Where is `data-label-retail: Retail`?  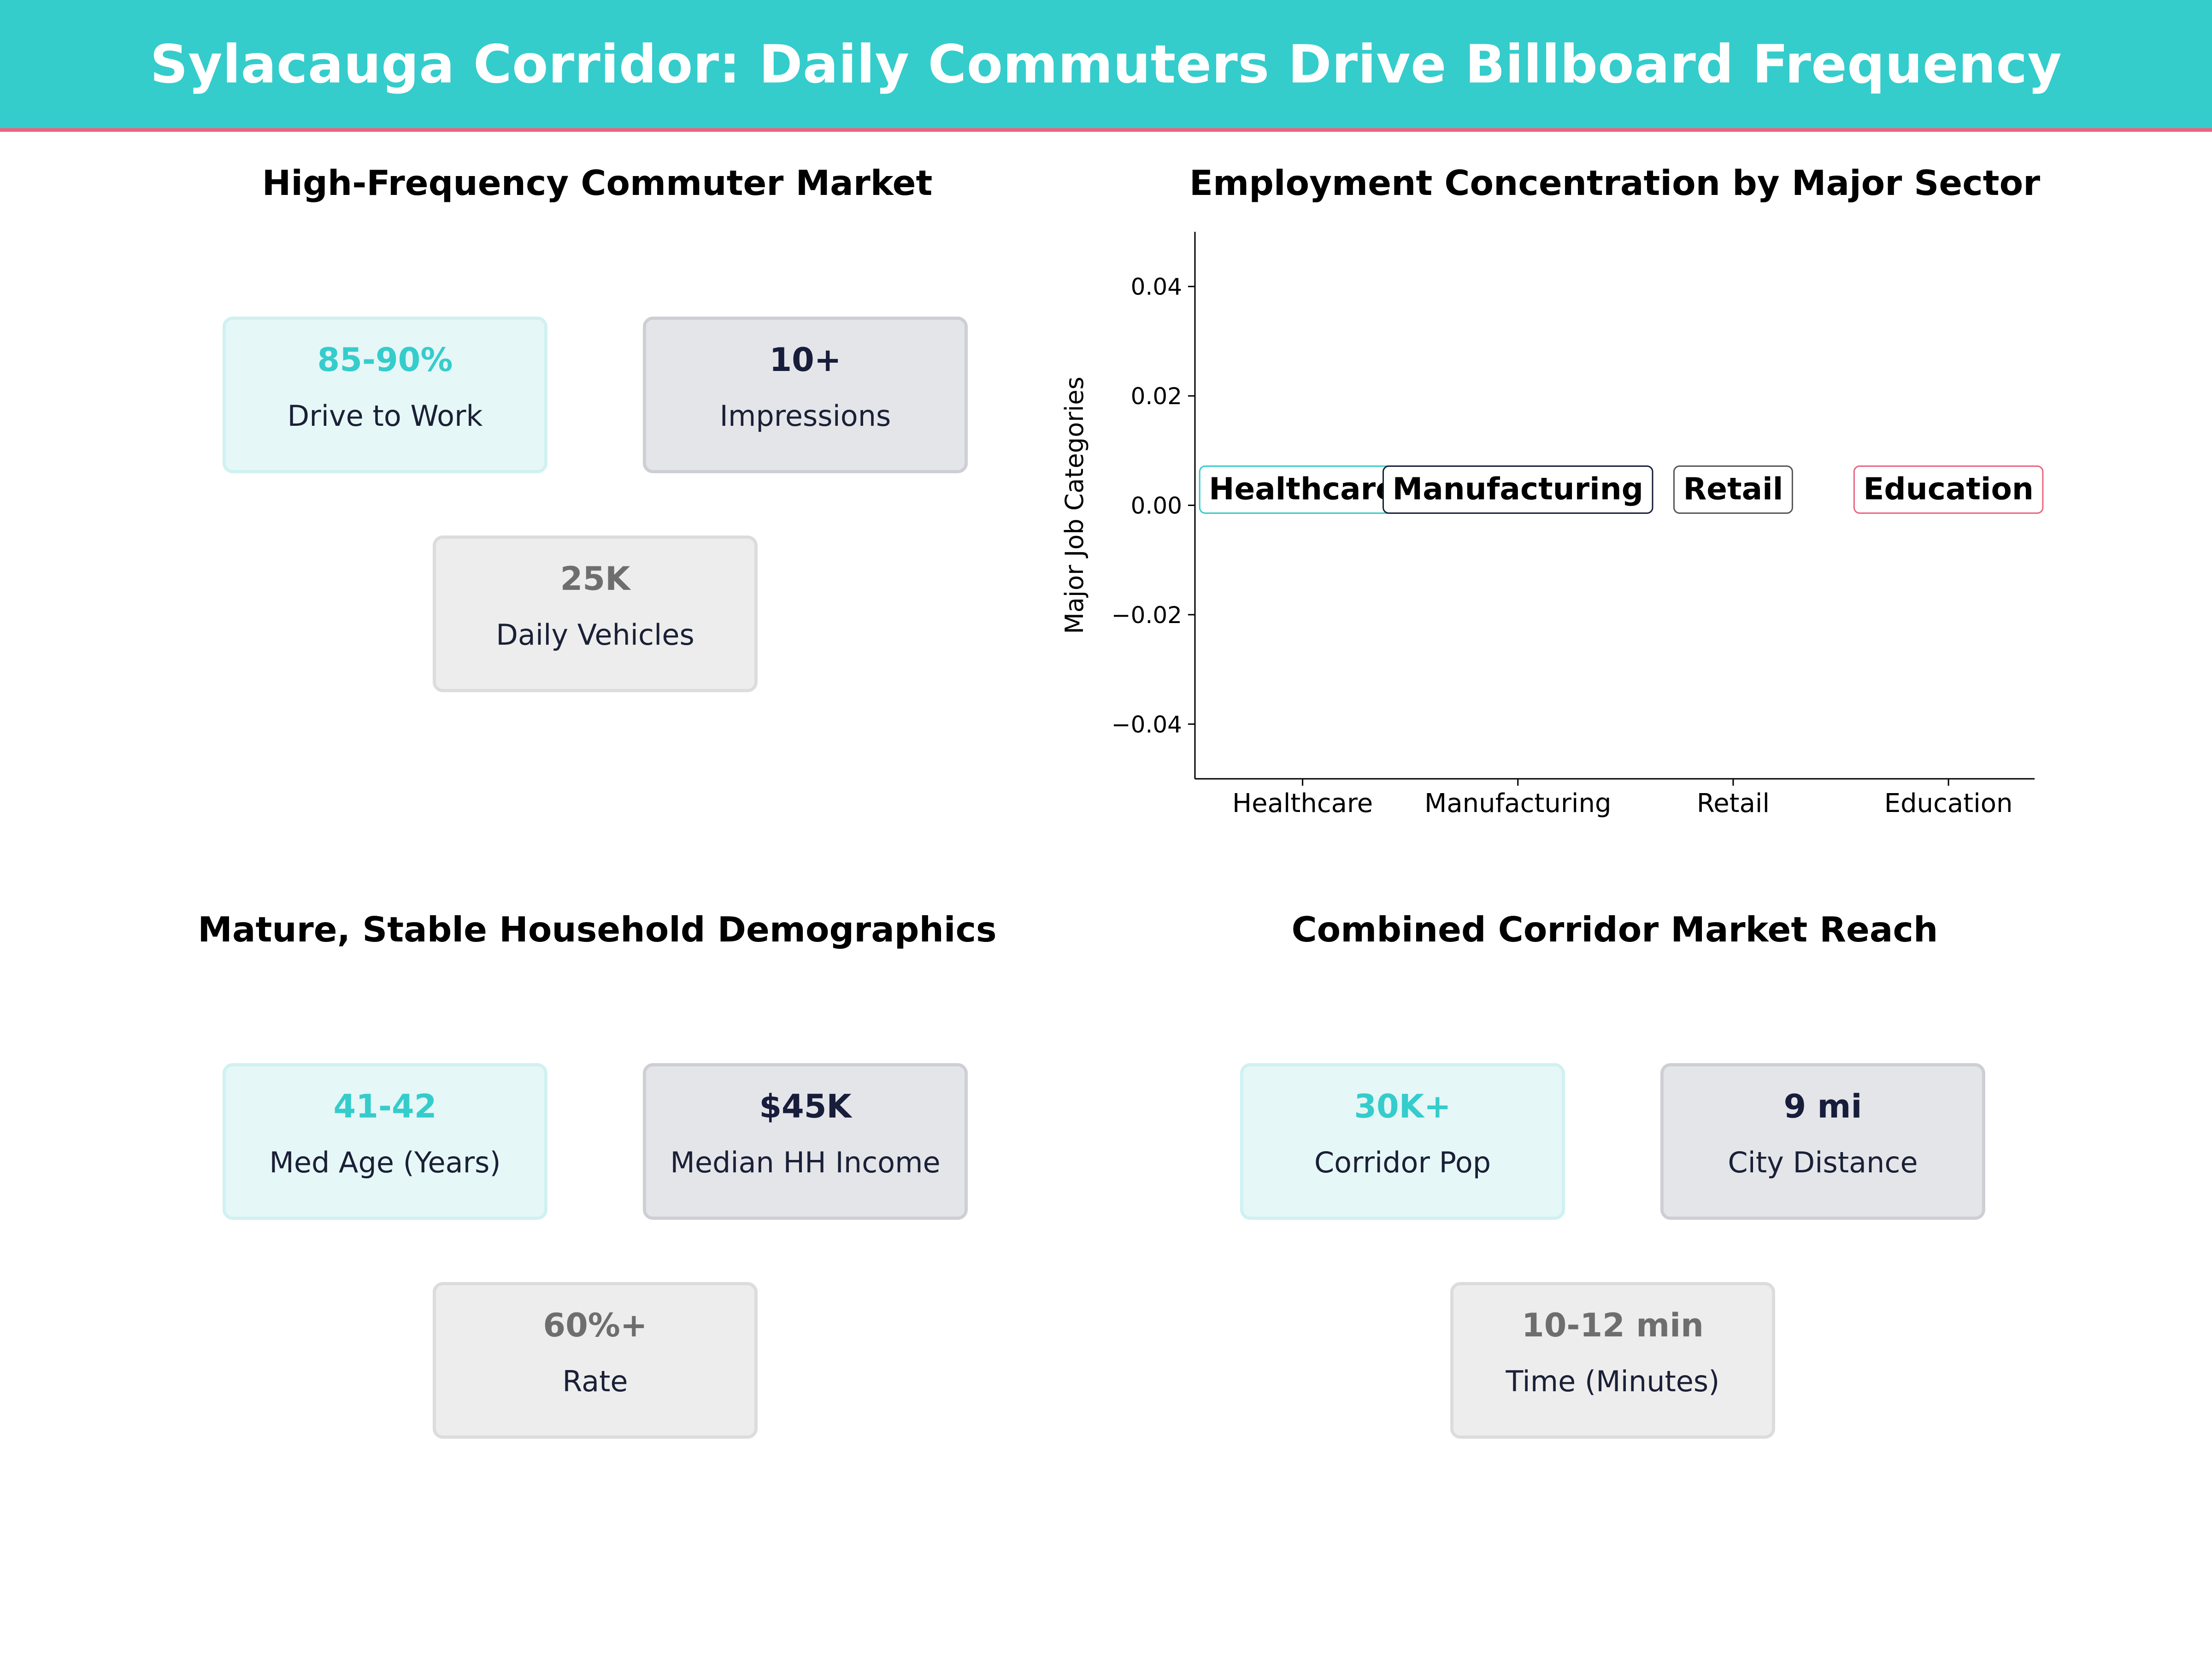 data-label-retail: Retail is located at coordinates (1733, 489).